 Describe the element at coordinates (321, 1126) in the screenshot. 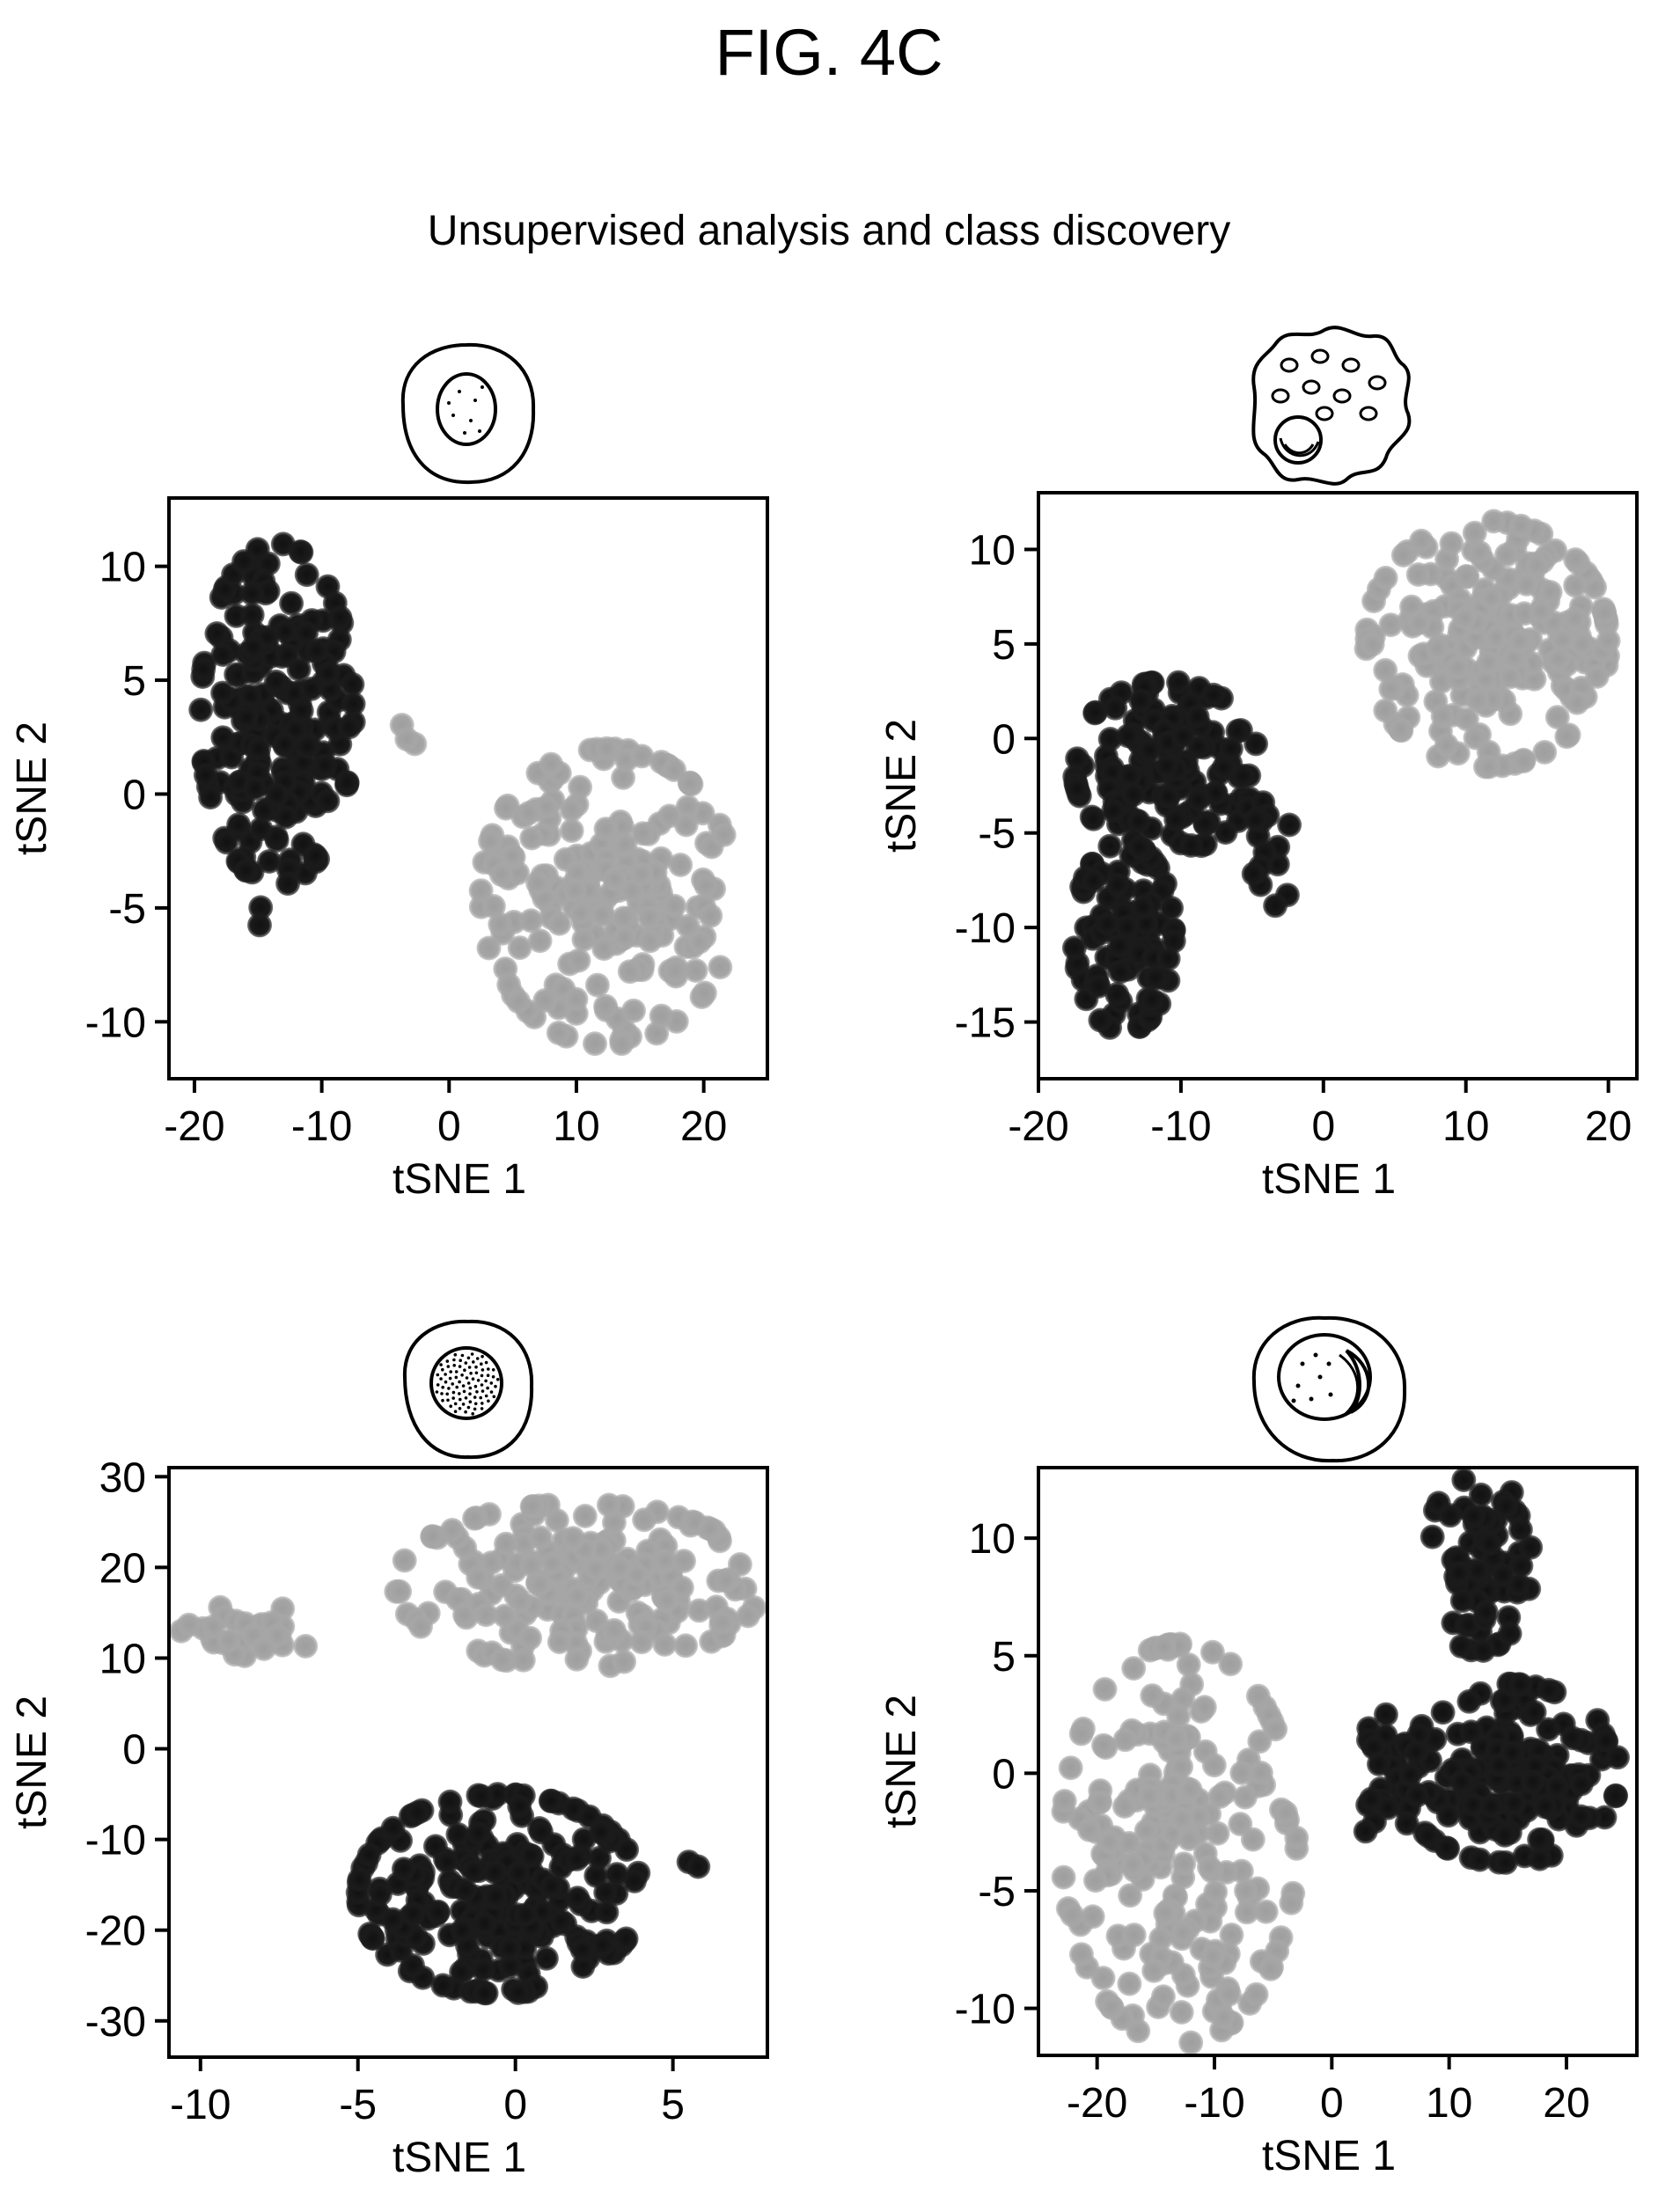

I see `x-tick-label: -10` at that location.